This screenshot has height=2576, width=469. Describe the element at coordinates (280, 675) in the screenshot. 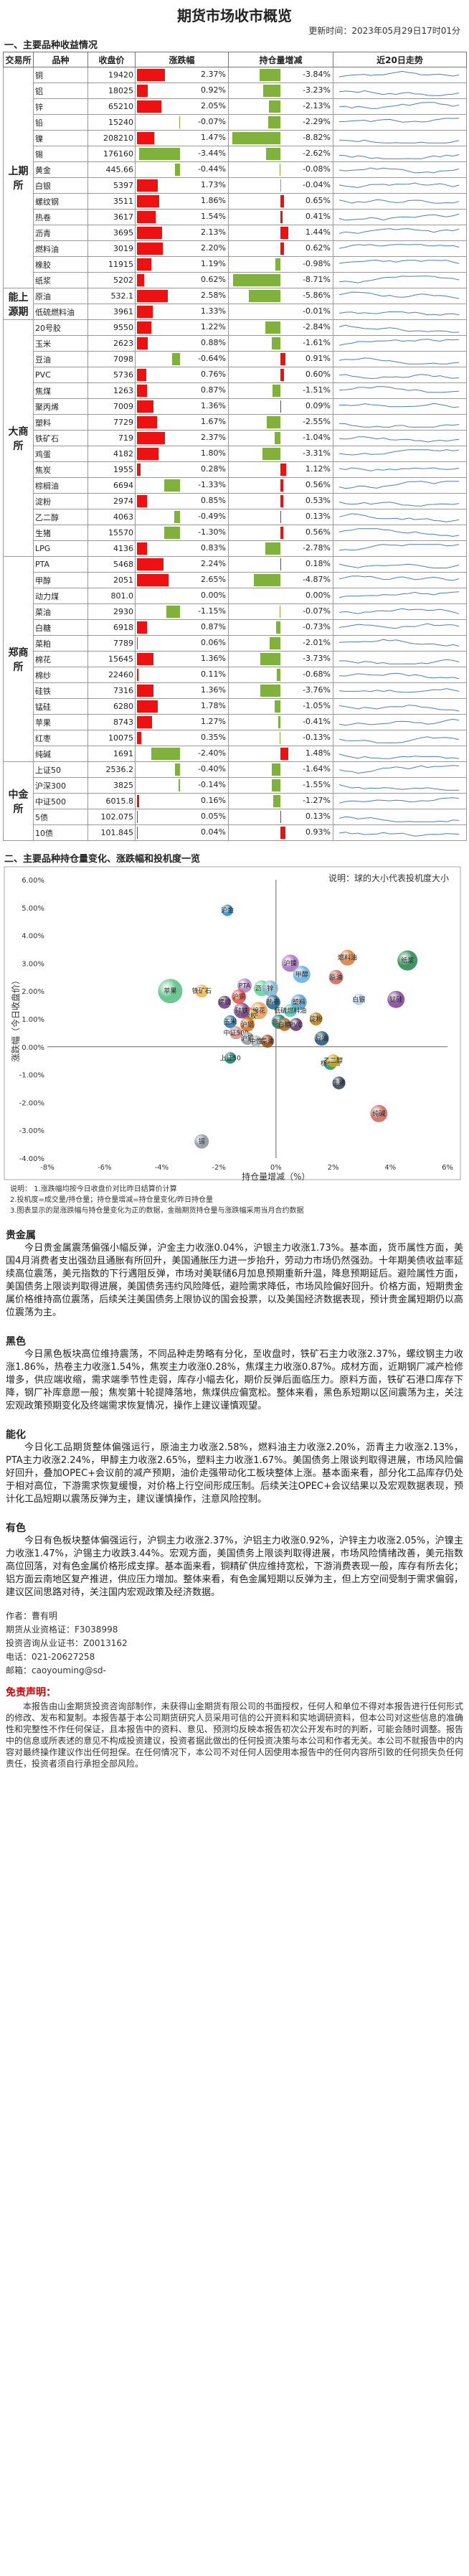

I see `oi-change-cell: -0.68%` at that location.